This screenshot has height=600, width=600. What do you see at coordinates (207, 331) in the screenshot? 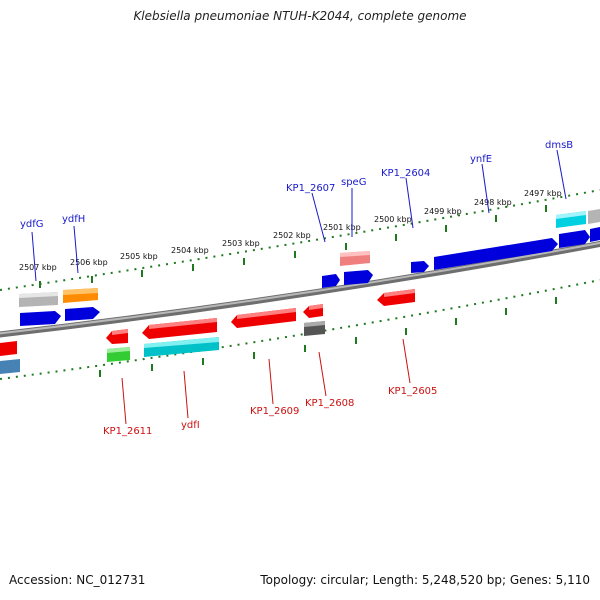
I see `reverse-genes` at bounding box center [207, 331].